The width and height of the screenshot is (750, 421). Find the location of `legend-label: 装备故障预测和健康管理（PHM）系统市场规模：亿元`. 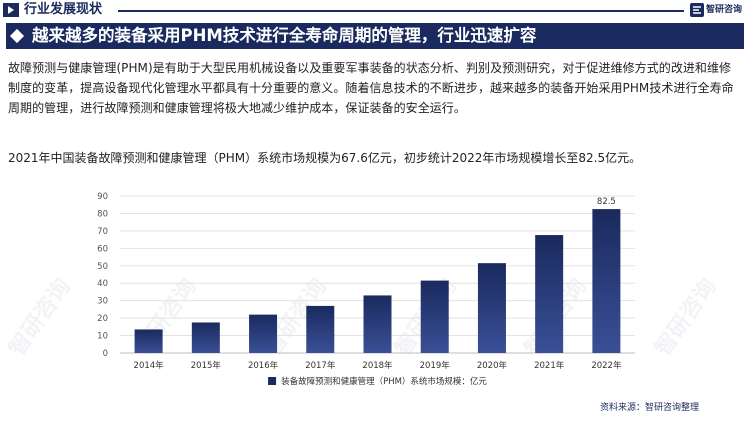

legend-label: 装备故障预测和健康管理（PHM）系统市场规模：亿元 is located at coordinates (384, 381).